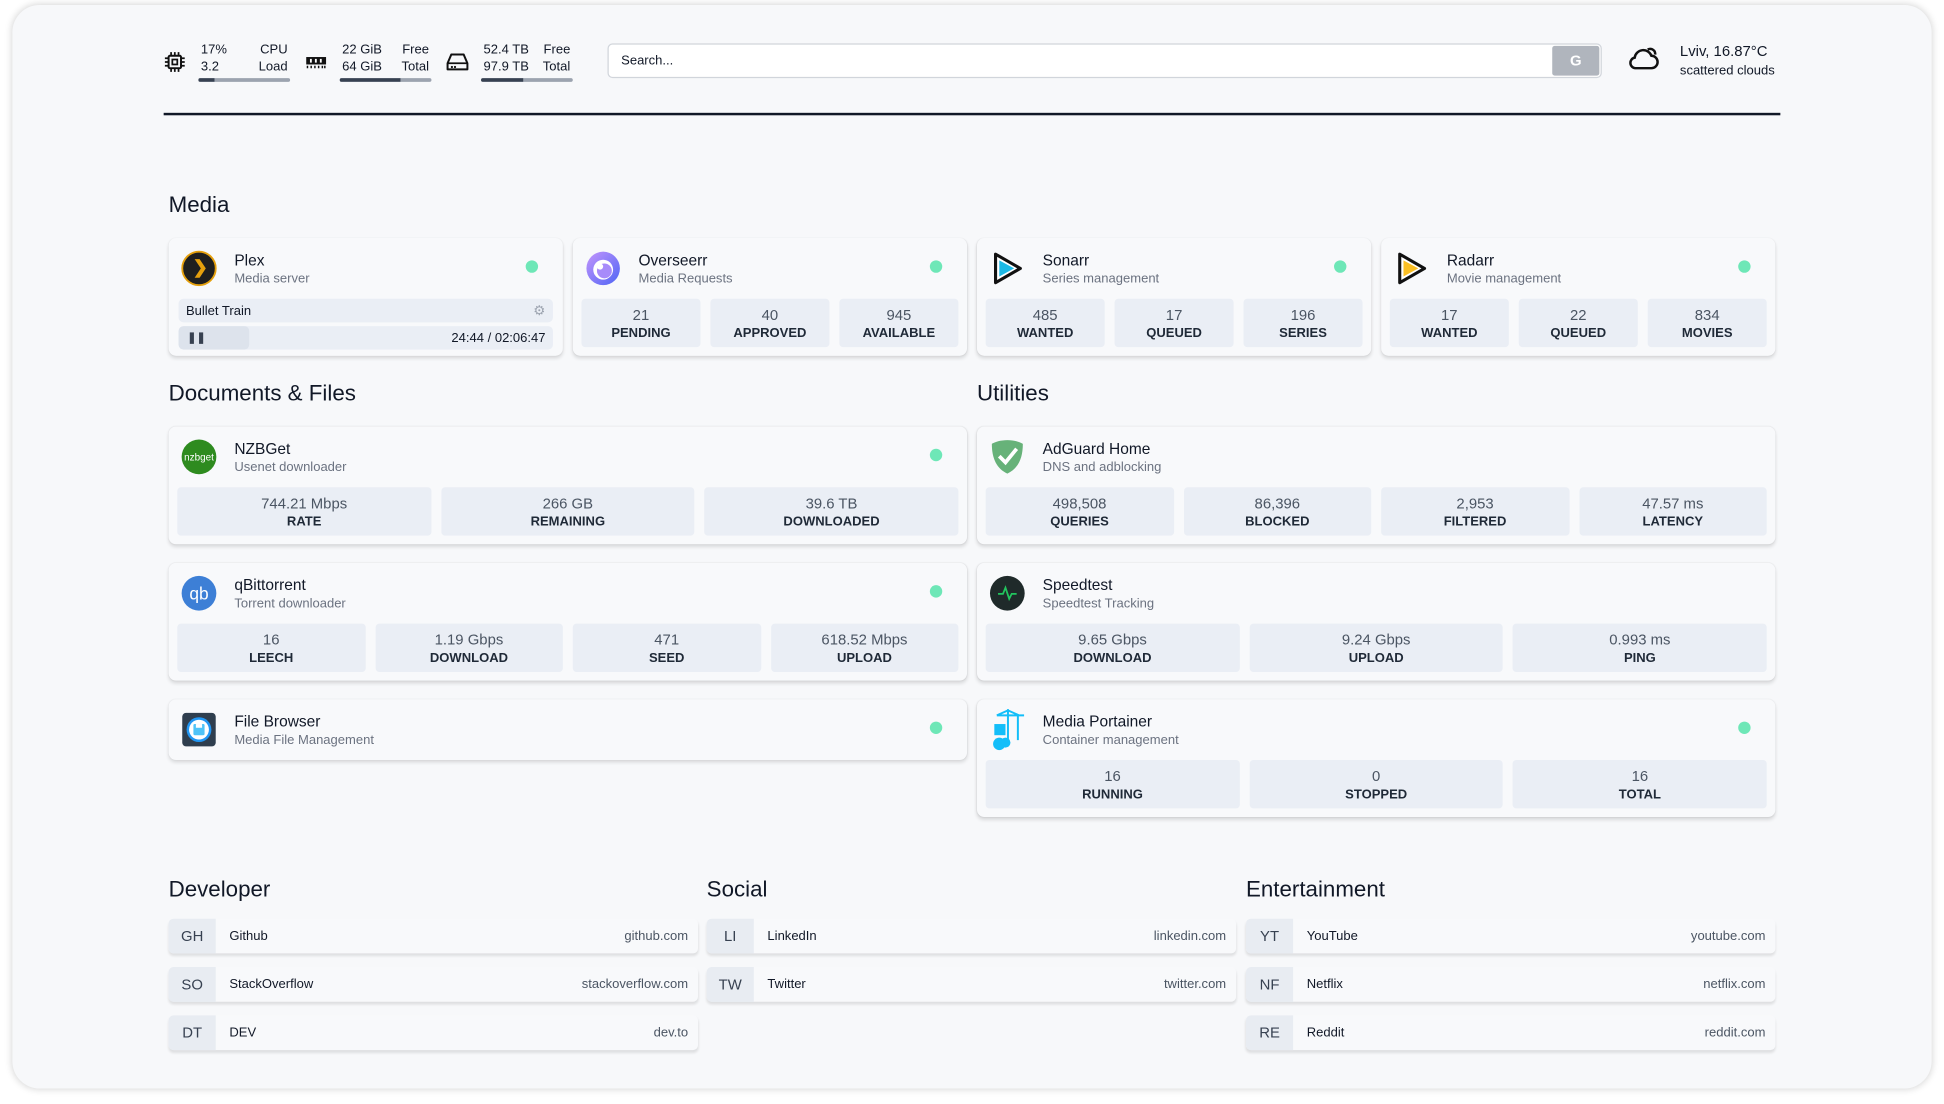 The height and width of the screenshot is (1104, 1944). Describe the element at coordinates (196, 337) in the screenshot. I see `pause-icon: ❚❚` at that location.